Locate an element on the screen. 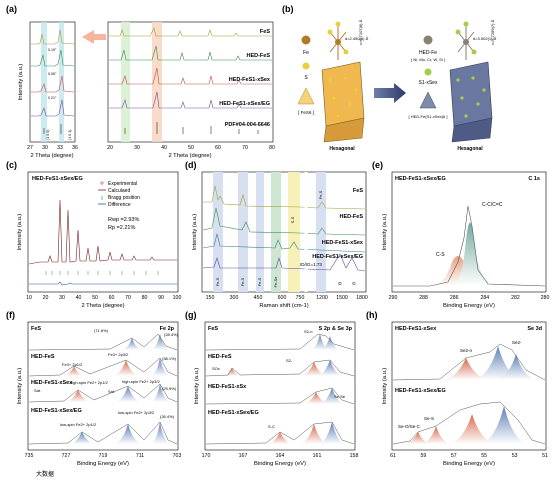 This screenshot has width=554, height=482. rwp-value: Rwp =2.93% is located at coordinates (123, 220).